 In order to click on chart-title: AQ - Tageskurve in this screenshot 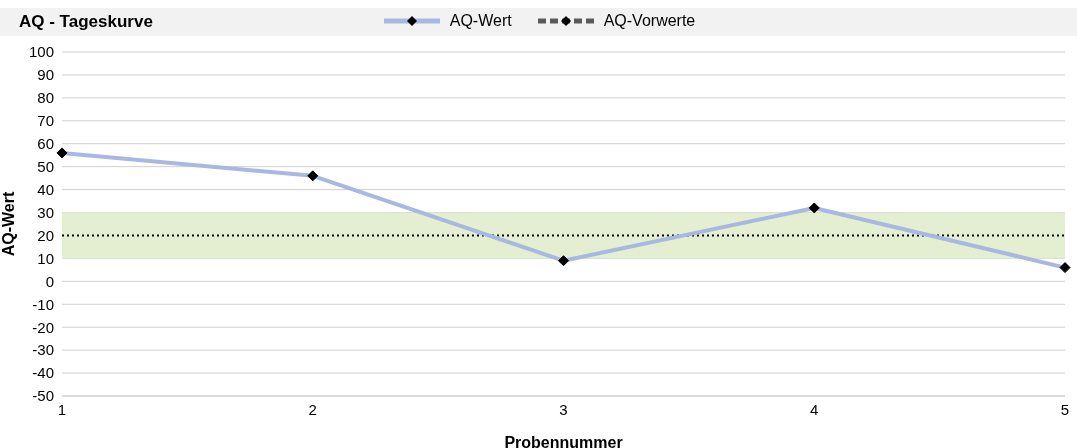, I will do `click(86, 22)`.